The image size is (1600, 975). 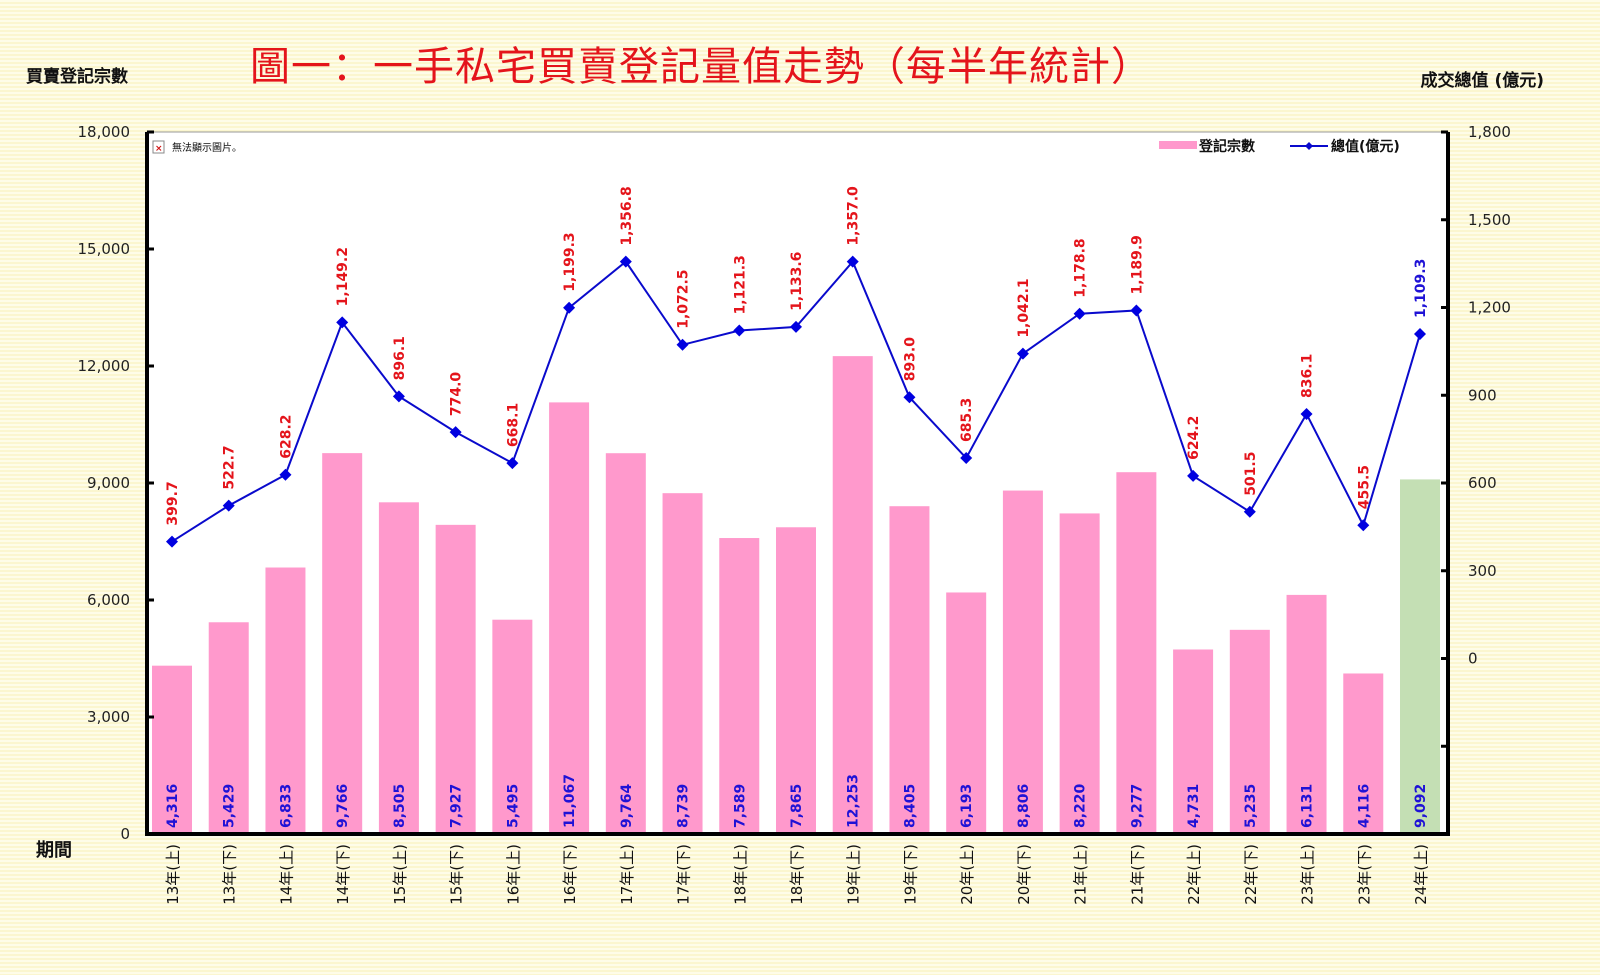 What do you see at coordinates (740, 806) in the screenshot?
I see `bar-value-label: 7,589` at bounding box center [740, 806].